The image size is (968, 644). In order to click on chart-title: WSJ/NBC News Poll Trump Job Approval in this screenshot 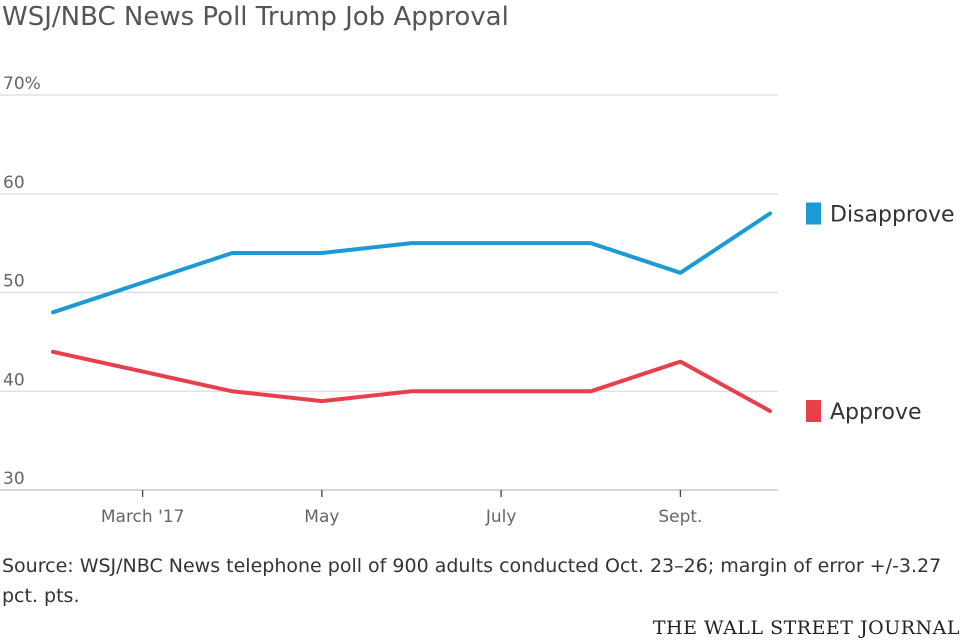, I will do `click(255, 17)`.